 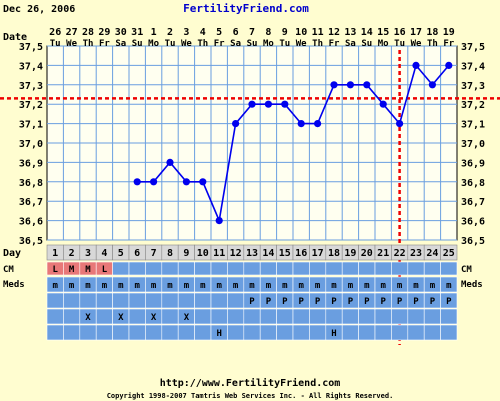 I want to click on date-number: 27, so click(x=72, y=32).